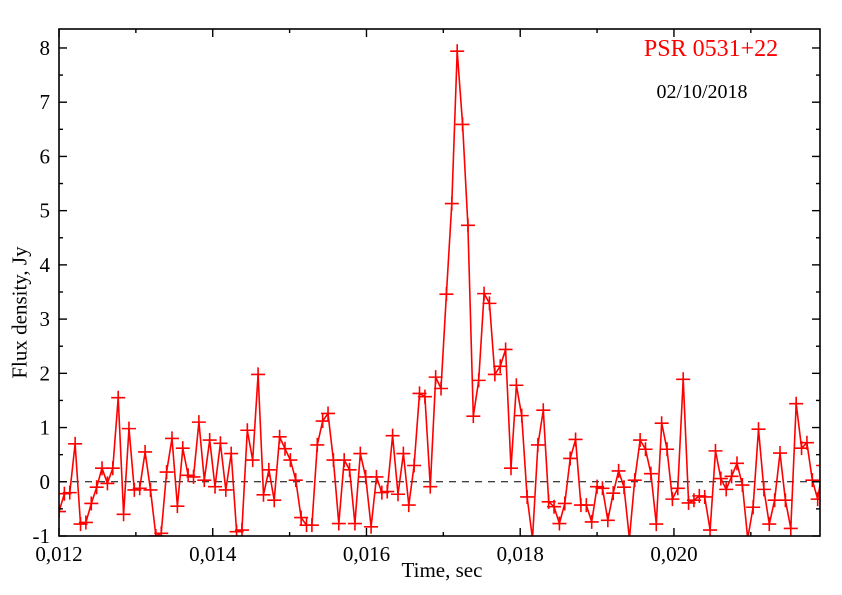  What do you see at coordinates (58, 554) in the screenshot?
I see `x-tick-label: 0,012` at bounding box center [58, 554].